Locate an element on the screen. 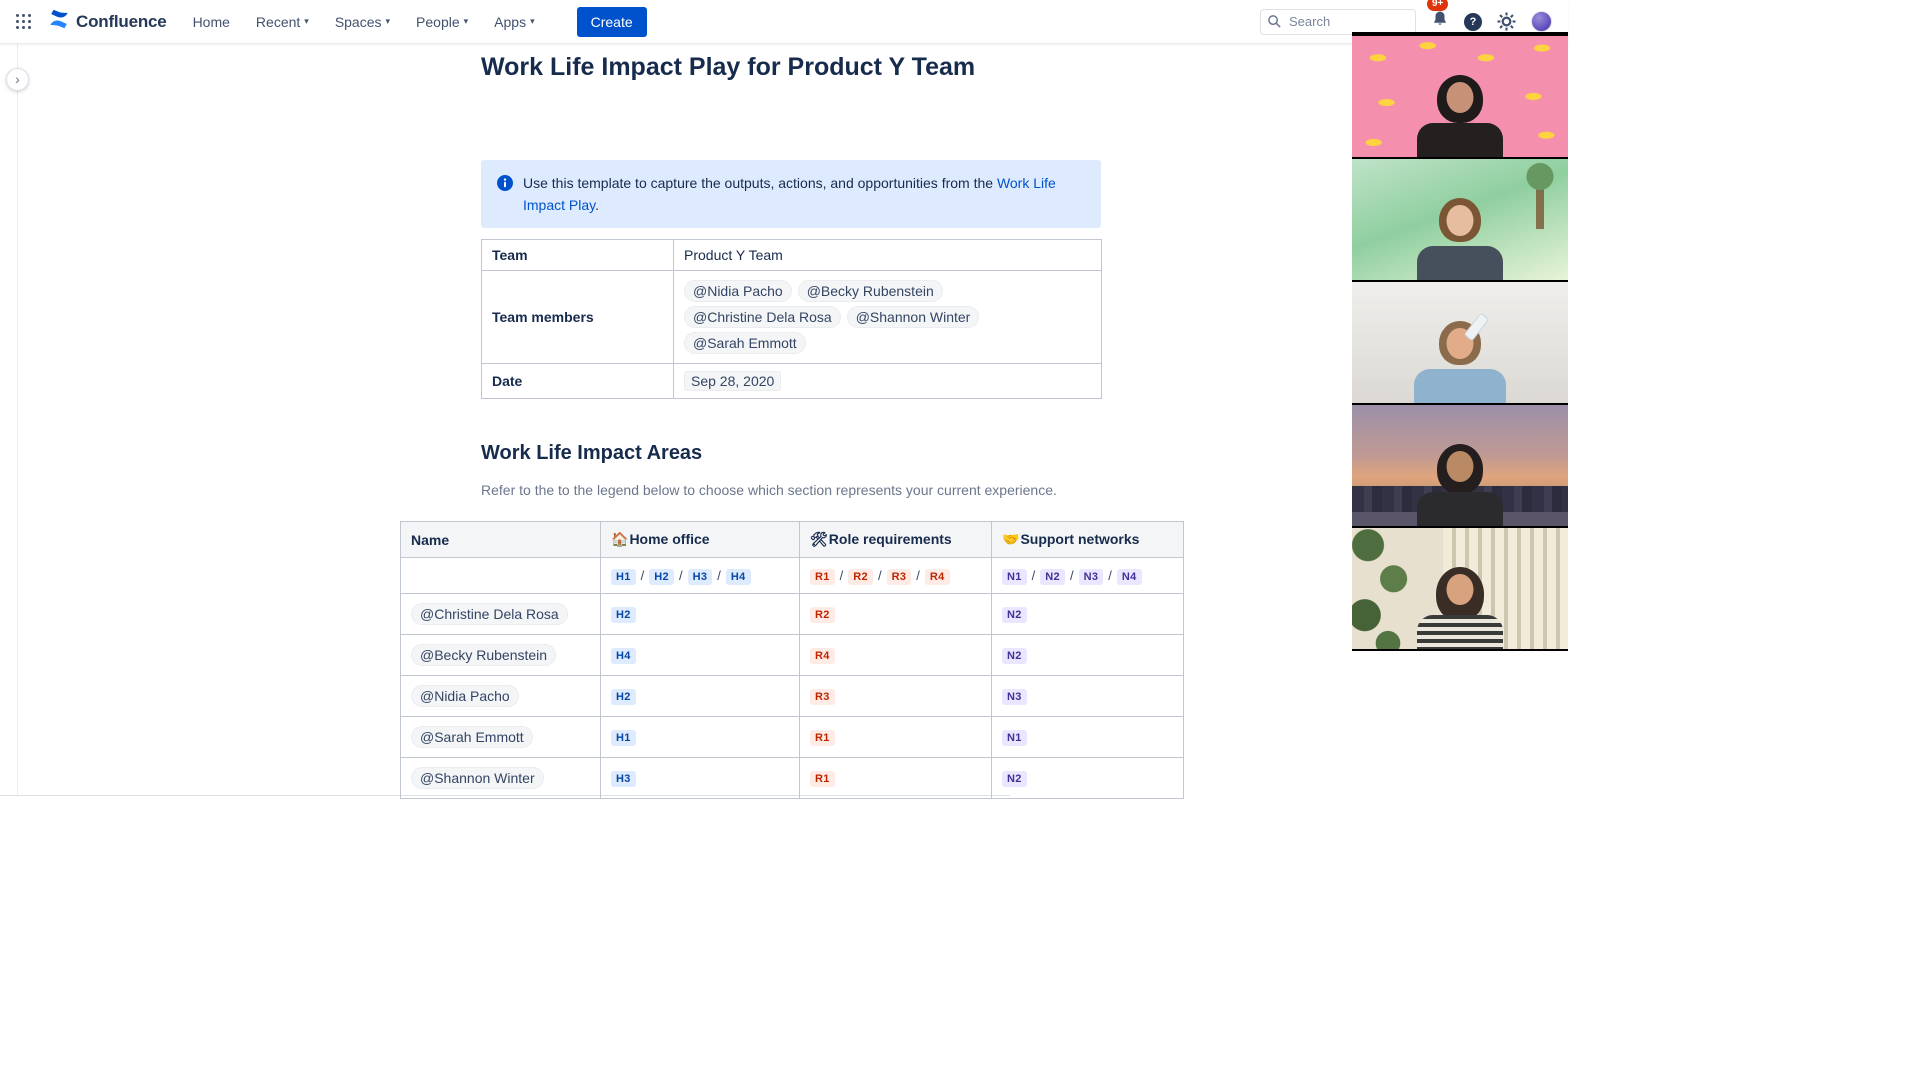 The image size is (1920, 1080). nav-item-people: People ▾ is located at coordinates (442, 21).